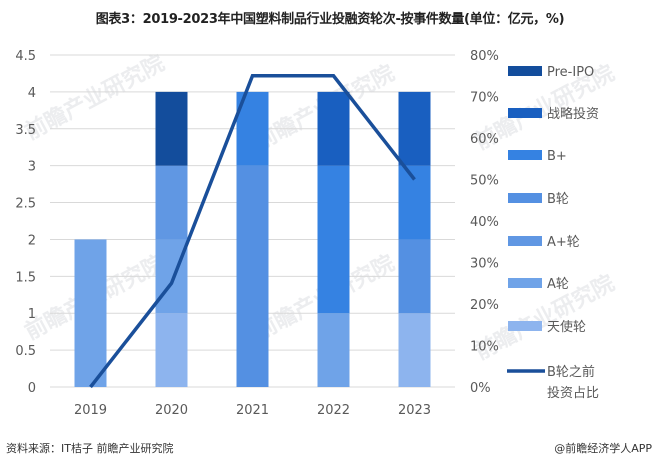  What do you see at coordinates (570, 72) in the screenshot?
I see `legend-label: Pre-IPO` at bounding box center [570, 72].